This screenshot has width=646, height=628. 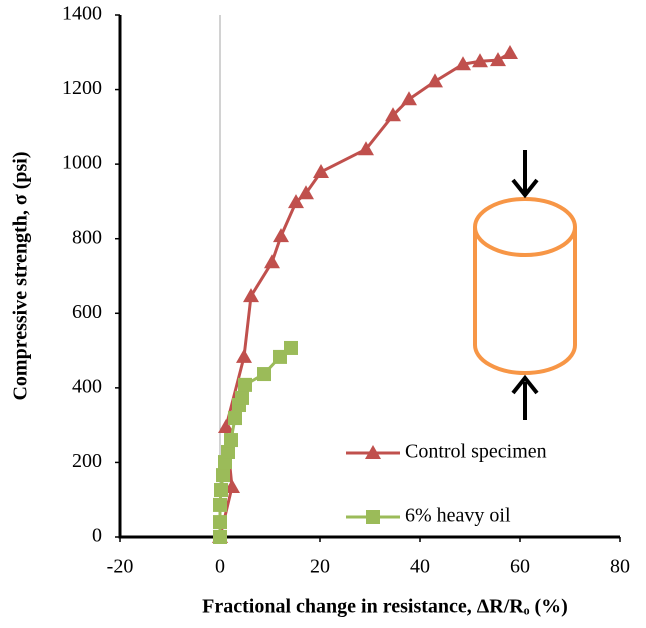 I want to click on x-tick-label: 40, so click(x=420, y=567).